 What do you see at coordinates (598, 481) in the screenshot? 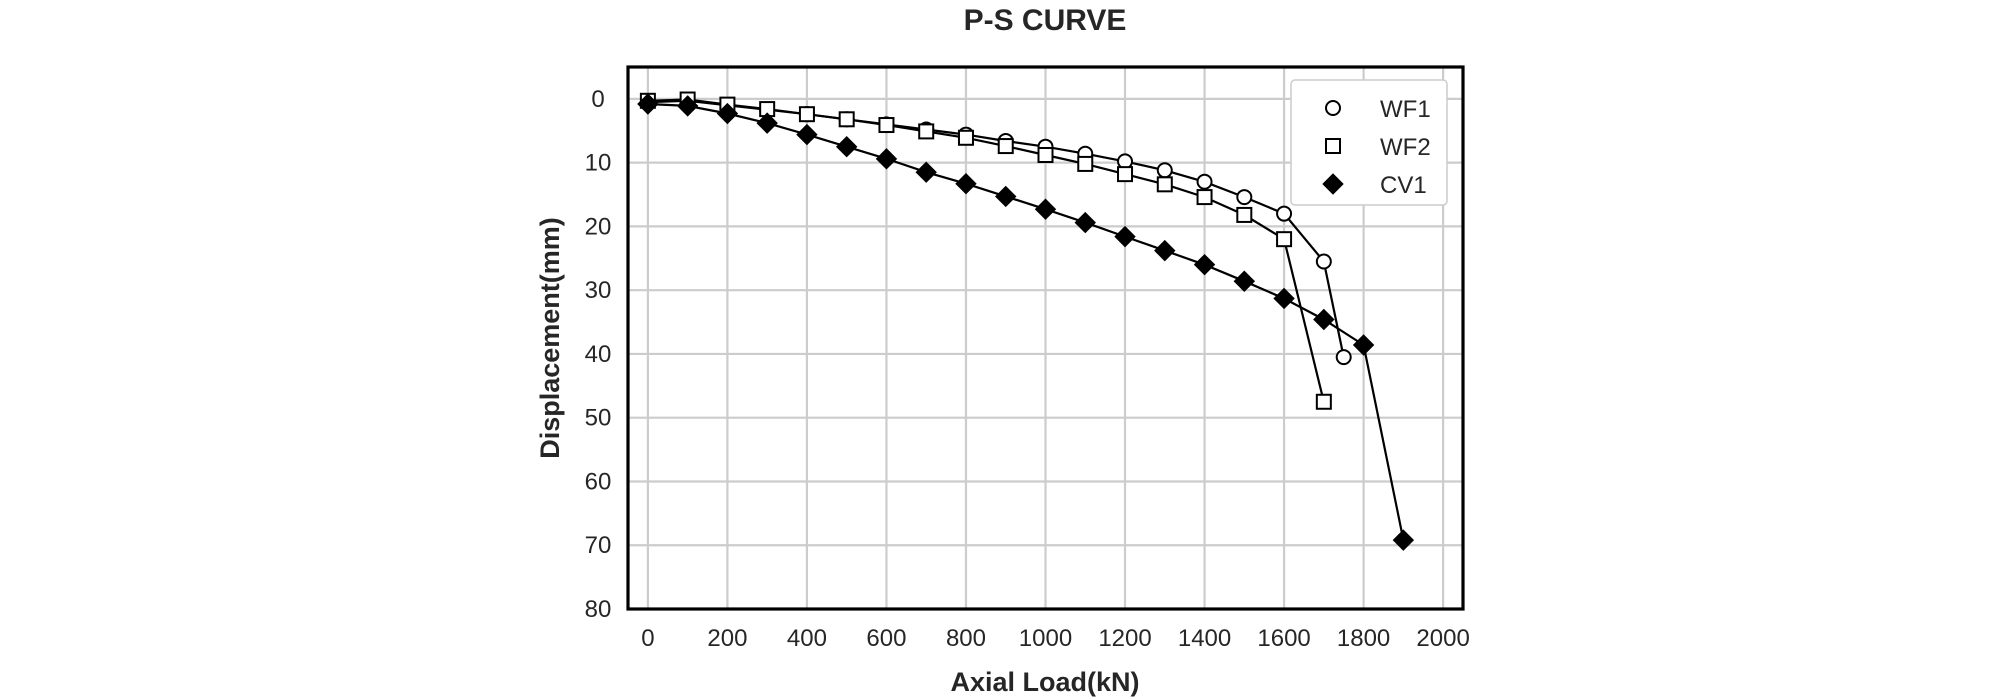
I see `y-tick-label: 60` at bounding box center [598, 481].